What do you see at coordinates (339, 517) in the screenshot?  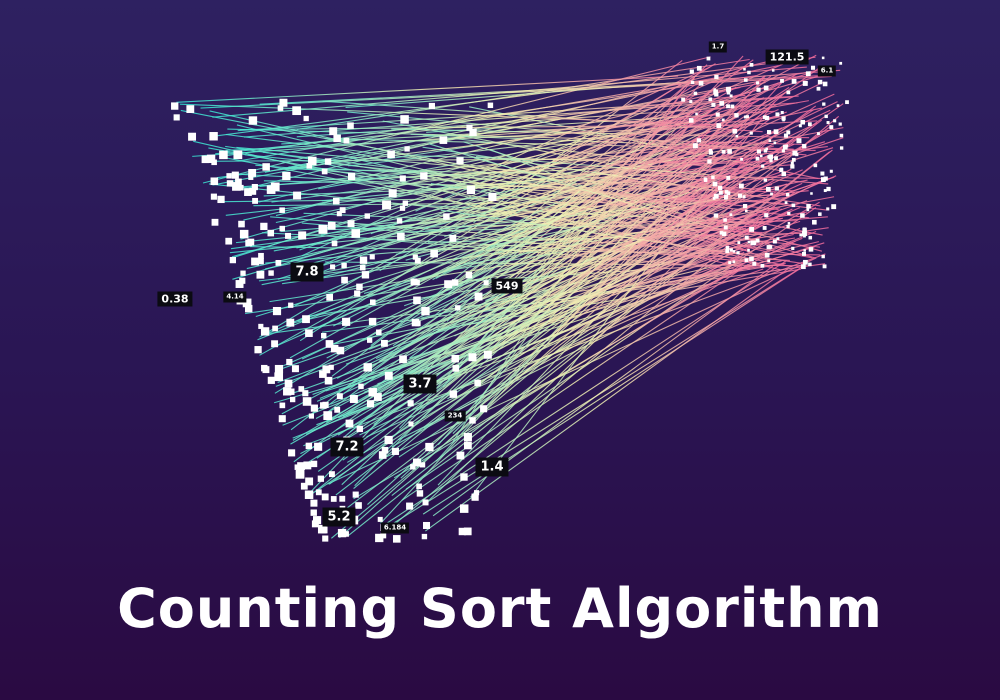 I see `value-label-5-2: 5.2` at bounding box center [339, 517].